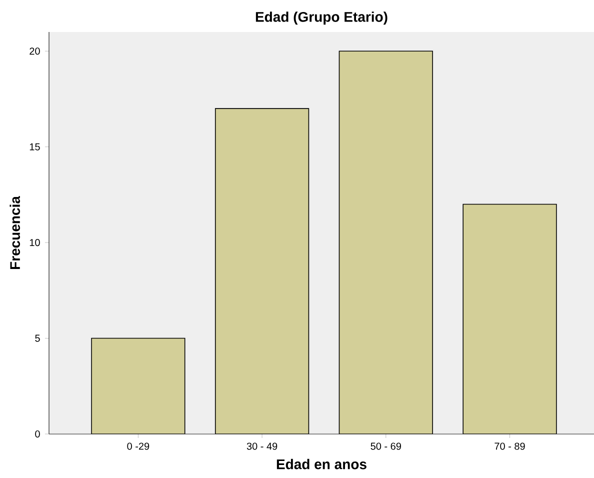 This screenshot has height=478, width=594. Describe the element at coordinates (509, 446) in the screenshot. I see `x-tick-label: 70 - 89` at that location.